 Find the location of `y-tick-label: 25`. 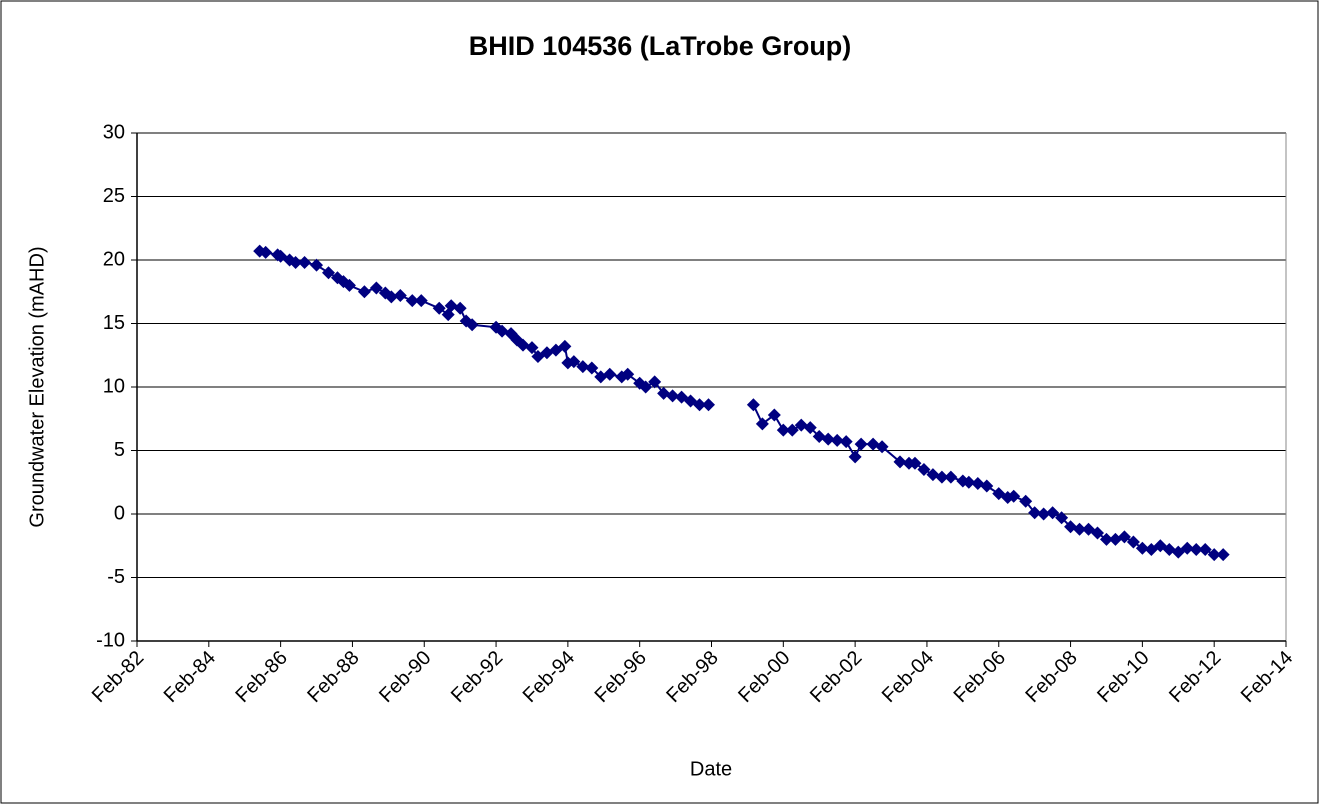

y-tick-label: 25 is located at coordinates (114, 196).